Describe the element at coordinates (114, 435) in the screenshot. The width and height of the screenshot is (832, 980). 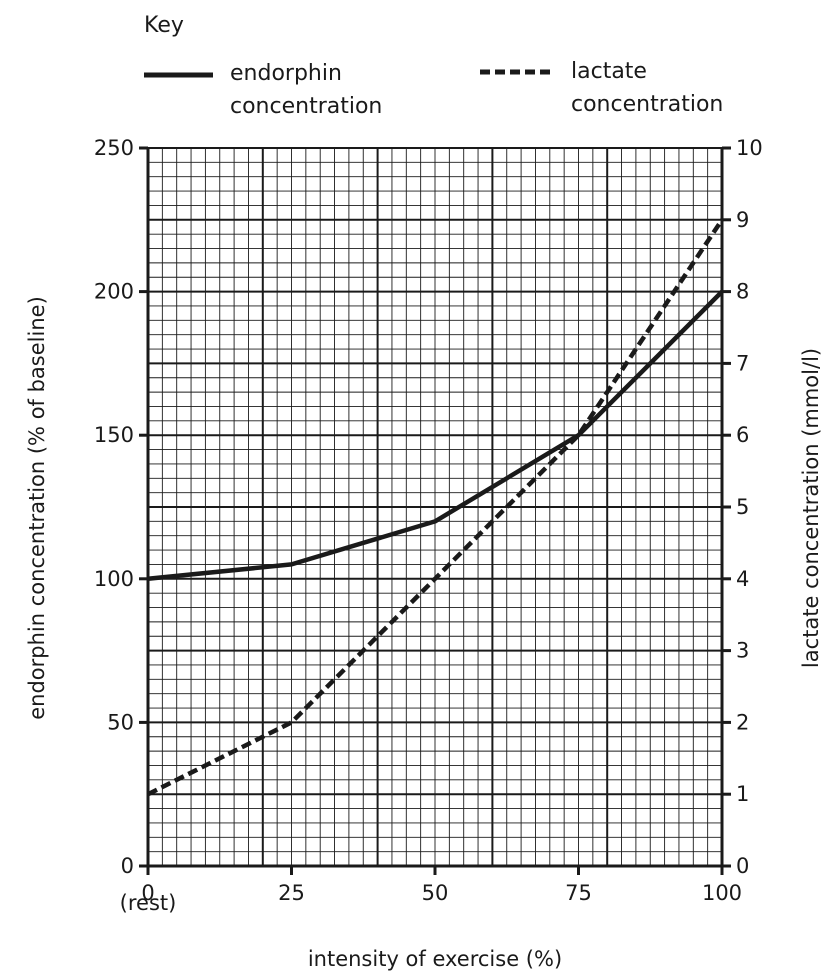
I see `y-tick-label-left: 150` at that location.